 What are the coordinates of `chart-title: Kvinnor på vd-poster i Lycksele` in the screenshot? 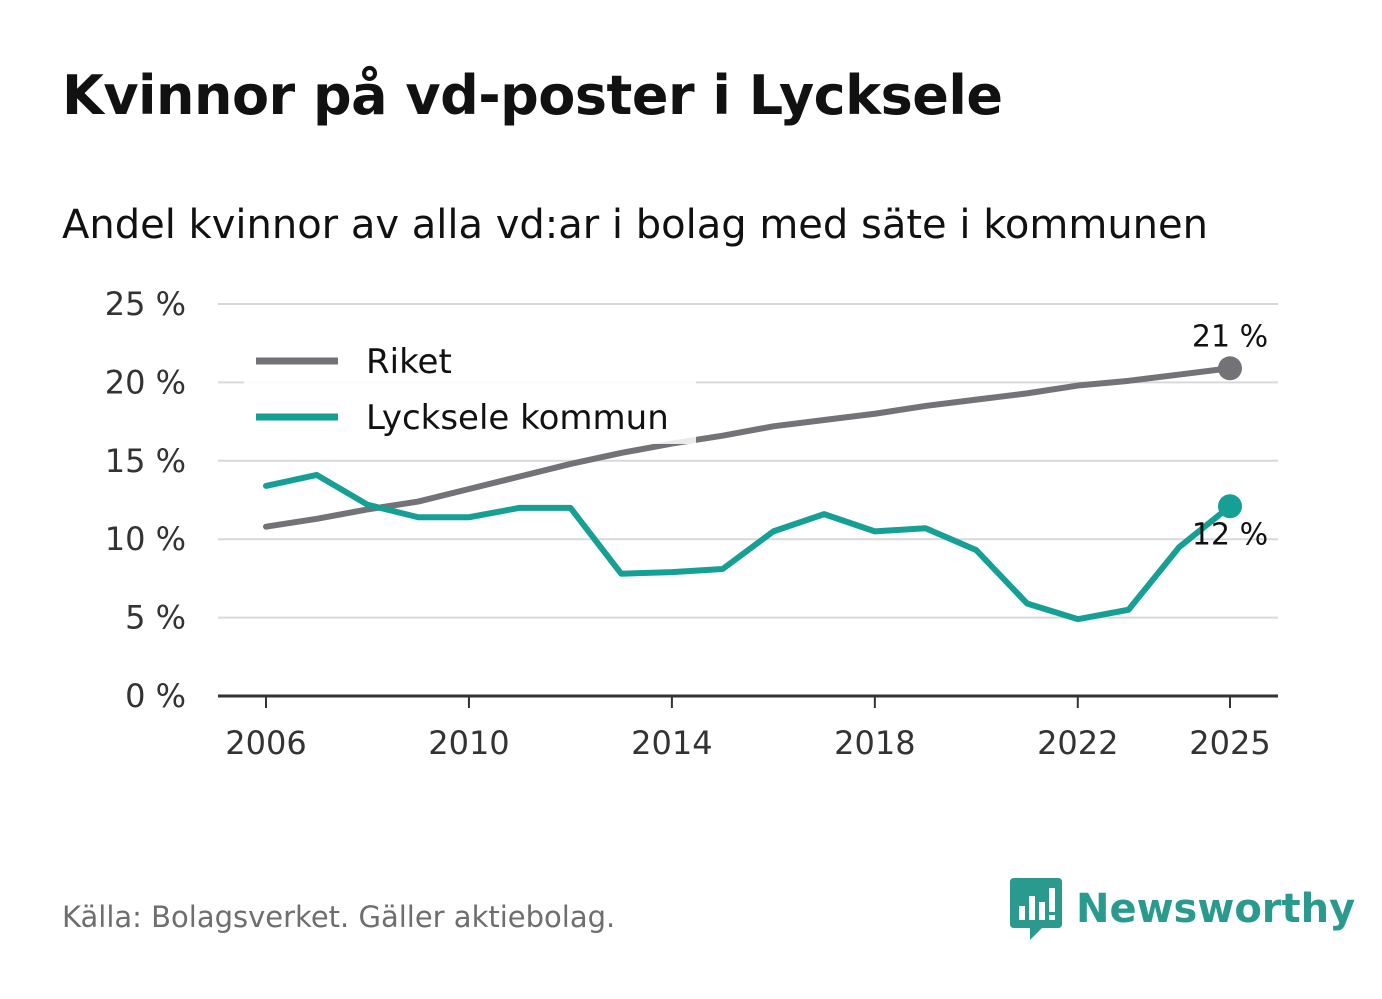 It's located at (532, 95).